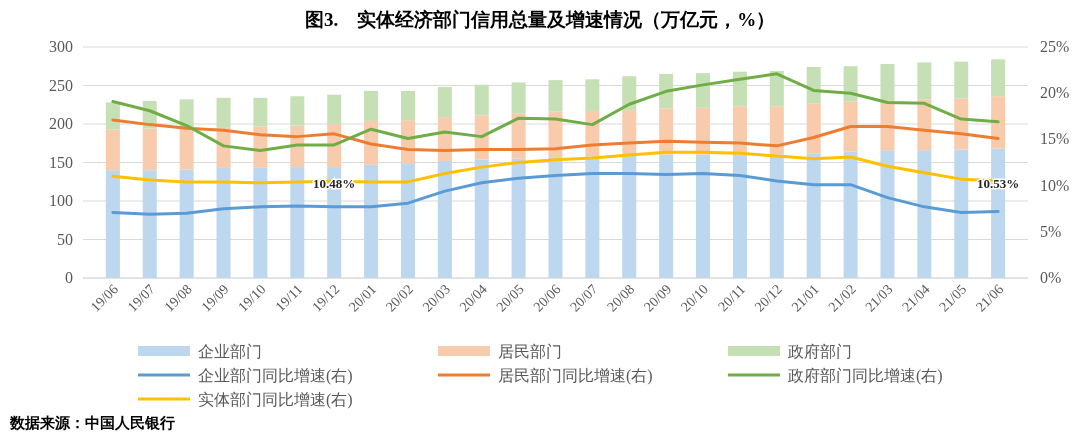 The image size is (1080, 444). What do you see at coordinates (61, 46) in the screenshot?
I see `y-tick-label: 300` at bounding box center [61, 46].